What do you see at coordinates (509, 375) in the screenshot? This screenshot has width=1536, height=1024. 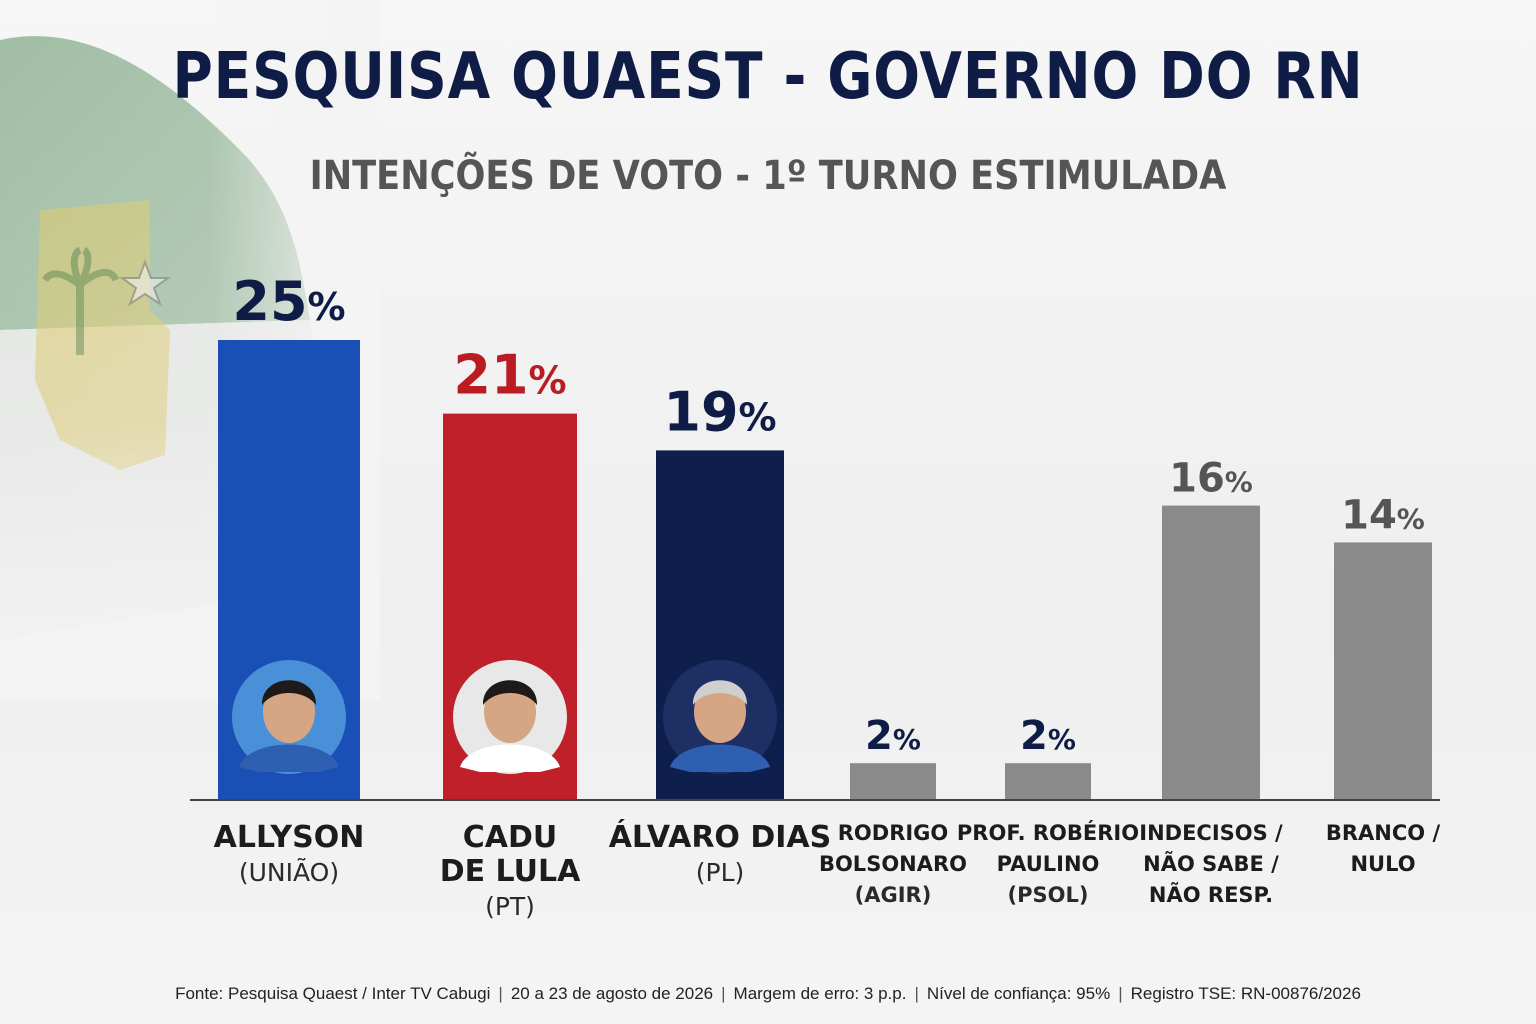 I see `bar-value-label: 21%` at bounding box center [509, 375].